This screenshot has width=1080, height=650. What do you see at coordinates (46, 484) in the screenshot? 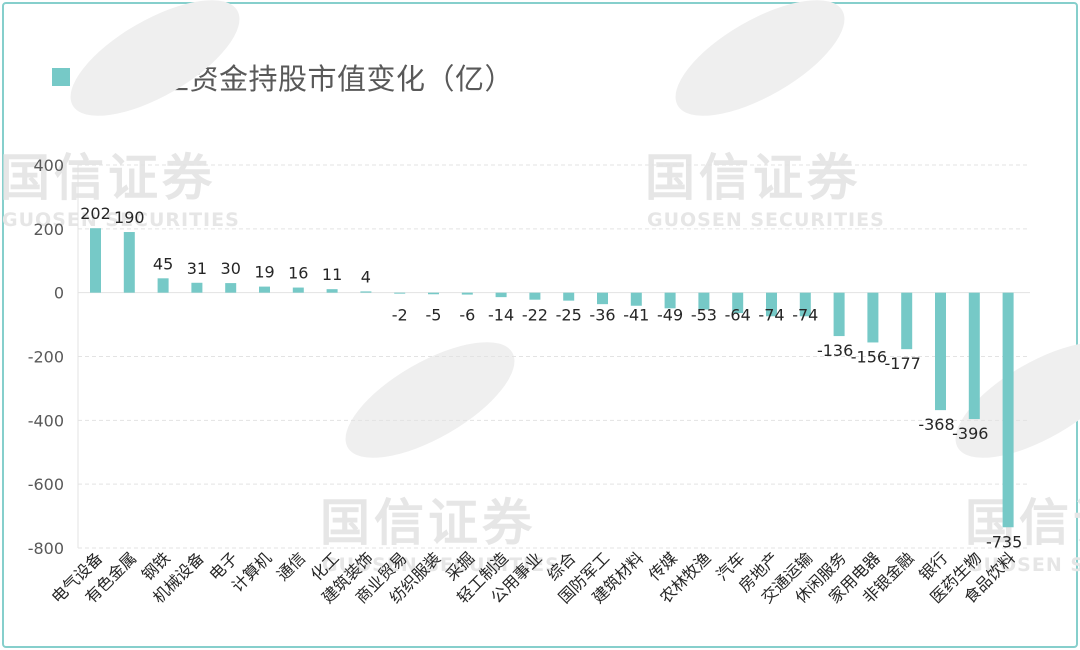
I see `y-tick-label: -600` at bounding box center [46, 484].